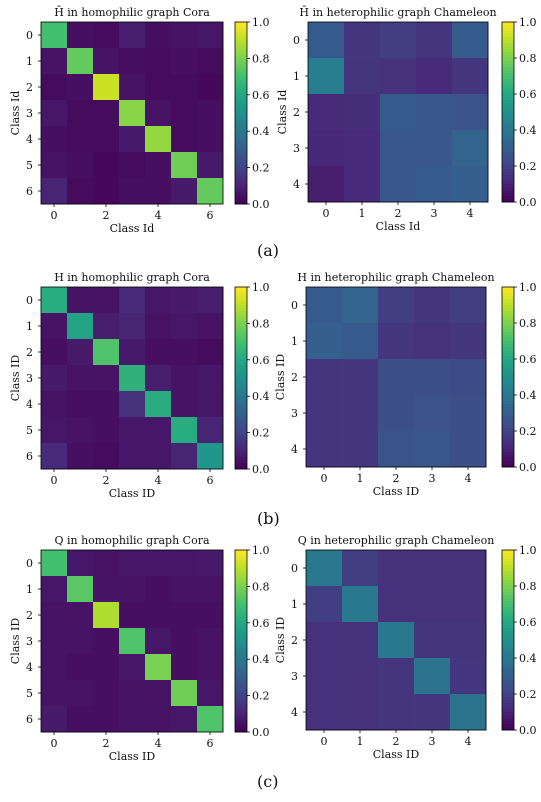  Describe the element at coordinates (261, 323) in the screenshot. I see `colorbar-2-tick-label-4: 0.8` at that location.